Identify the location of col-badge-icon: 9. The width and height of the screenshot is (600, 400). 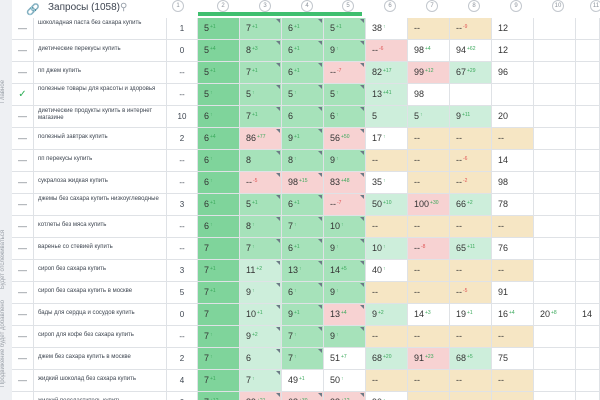
(516, 6).